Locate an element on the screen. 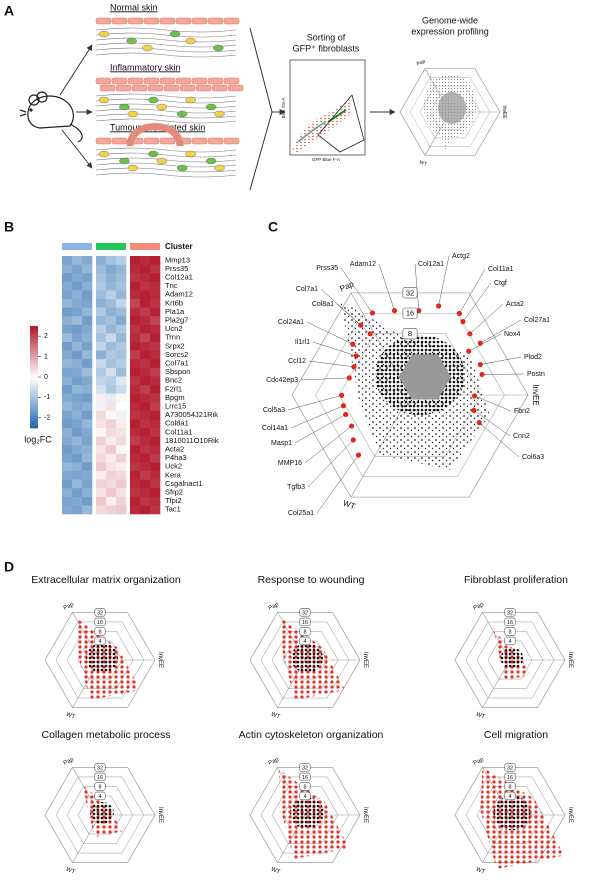 This screenshot has height=886, width=601. panel-label: C is located at coordinates (273, 227).